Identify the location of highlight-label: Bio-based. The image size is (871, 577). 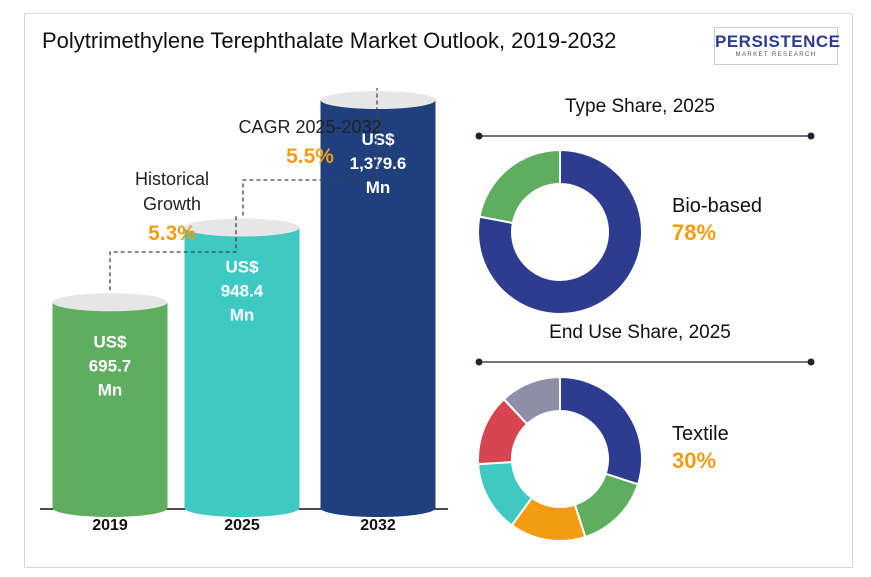
(717, 206).